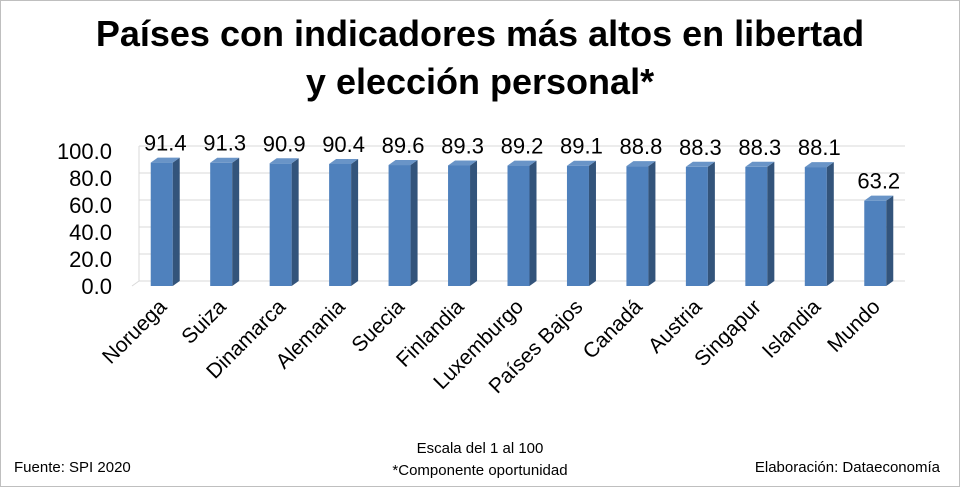  What do you see at coordinates (204, 322) in the screenshot?
I see `x-category-label: Suiza` at bounding box center [204, 322].